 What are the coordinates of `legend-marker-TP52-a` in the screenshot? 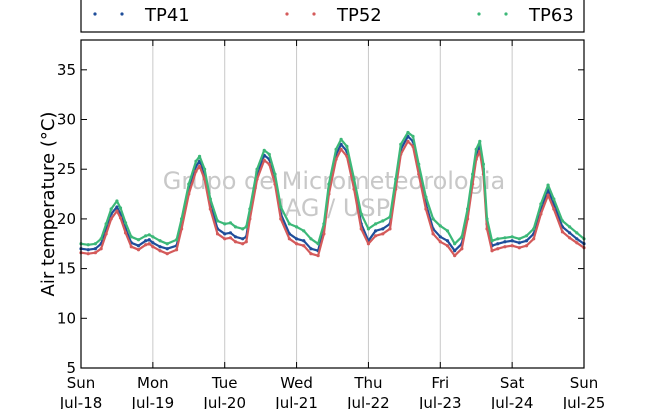 It's located at (287, 14).